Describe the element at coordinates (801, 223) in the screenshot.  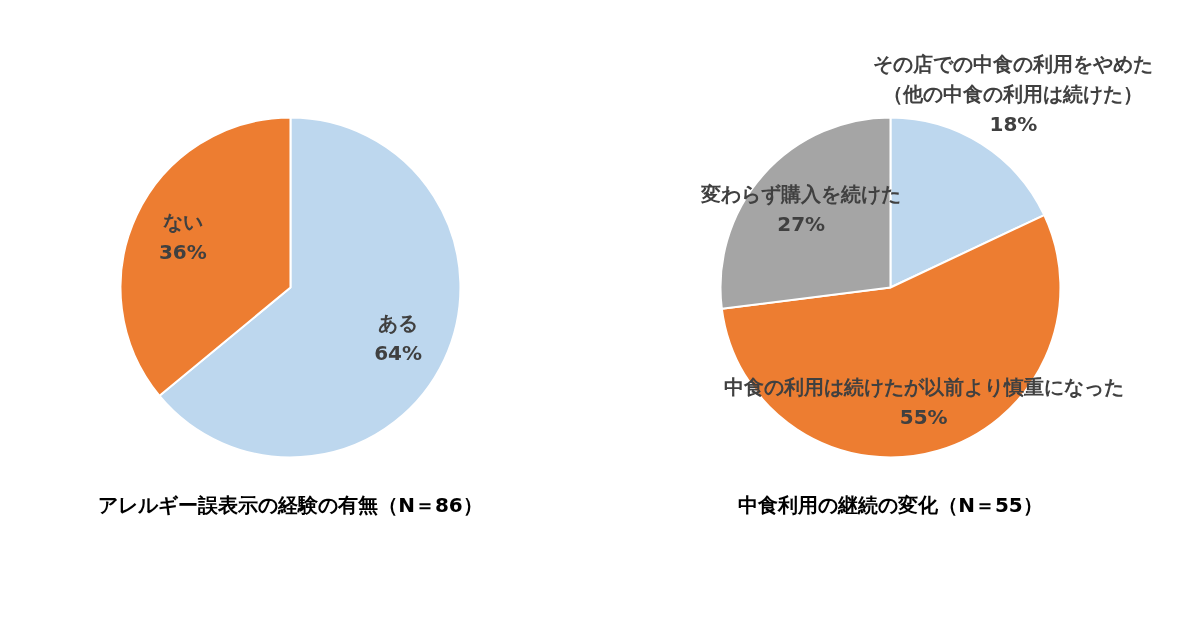
I see `data-label: 27%` at that location.